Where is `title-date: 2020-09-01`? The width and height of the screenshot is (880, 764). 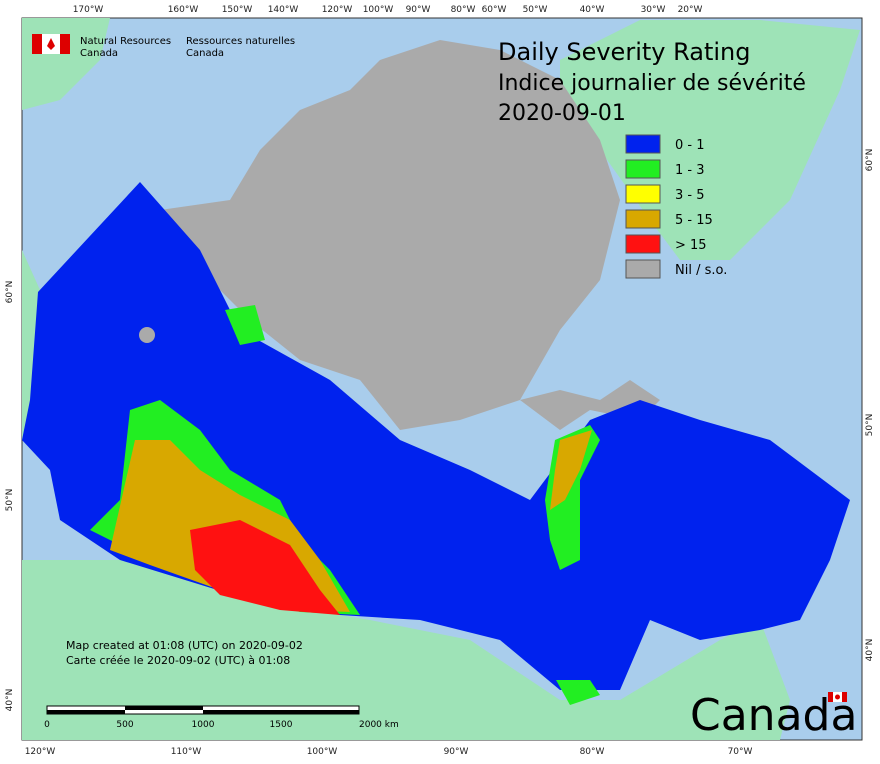
title-date: 2020-09-01 is located at coordinates (562, 113).